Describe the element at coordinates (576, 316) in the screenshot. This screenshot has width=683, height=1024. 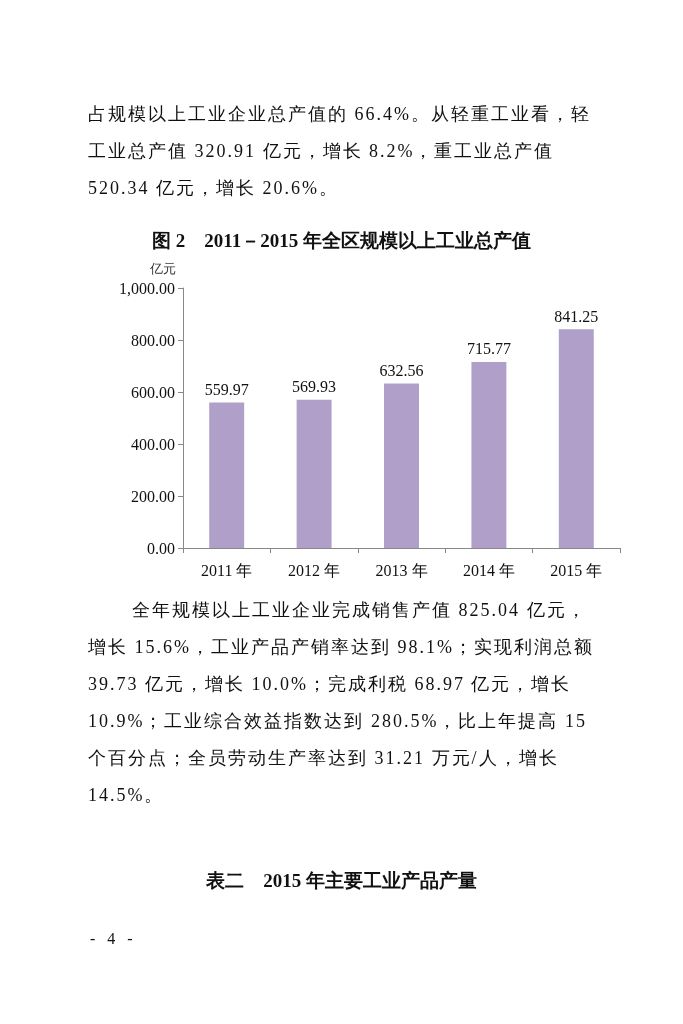
I see `data-label: 841.25` at that location.